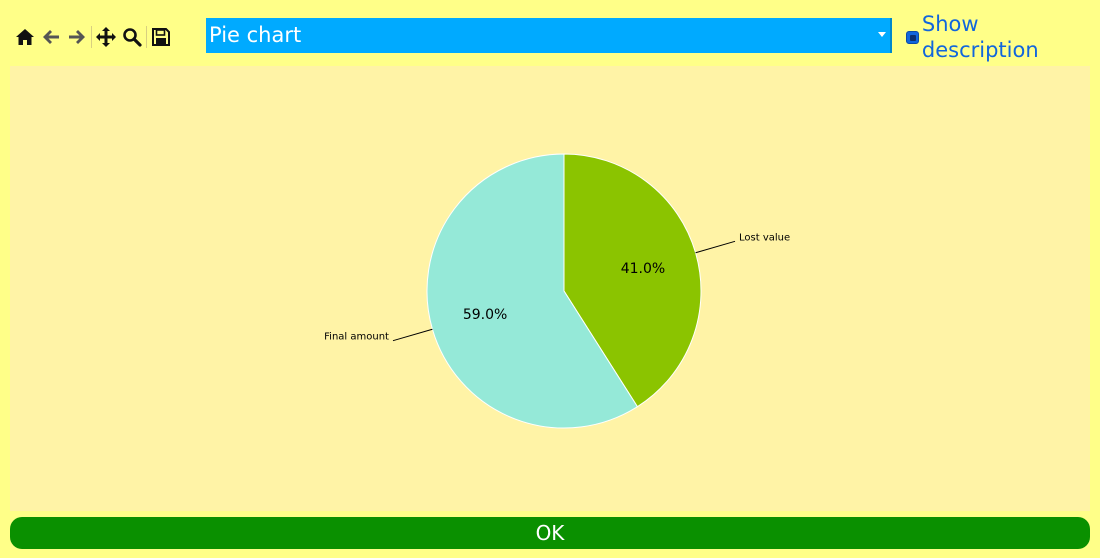  I want to click on back-arrow-icon, so click(51, 37).